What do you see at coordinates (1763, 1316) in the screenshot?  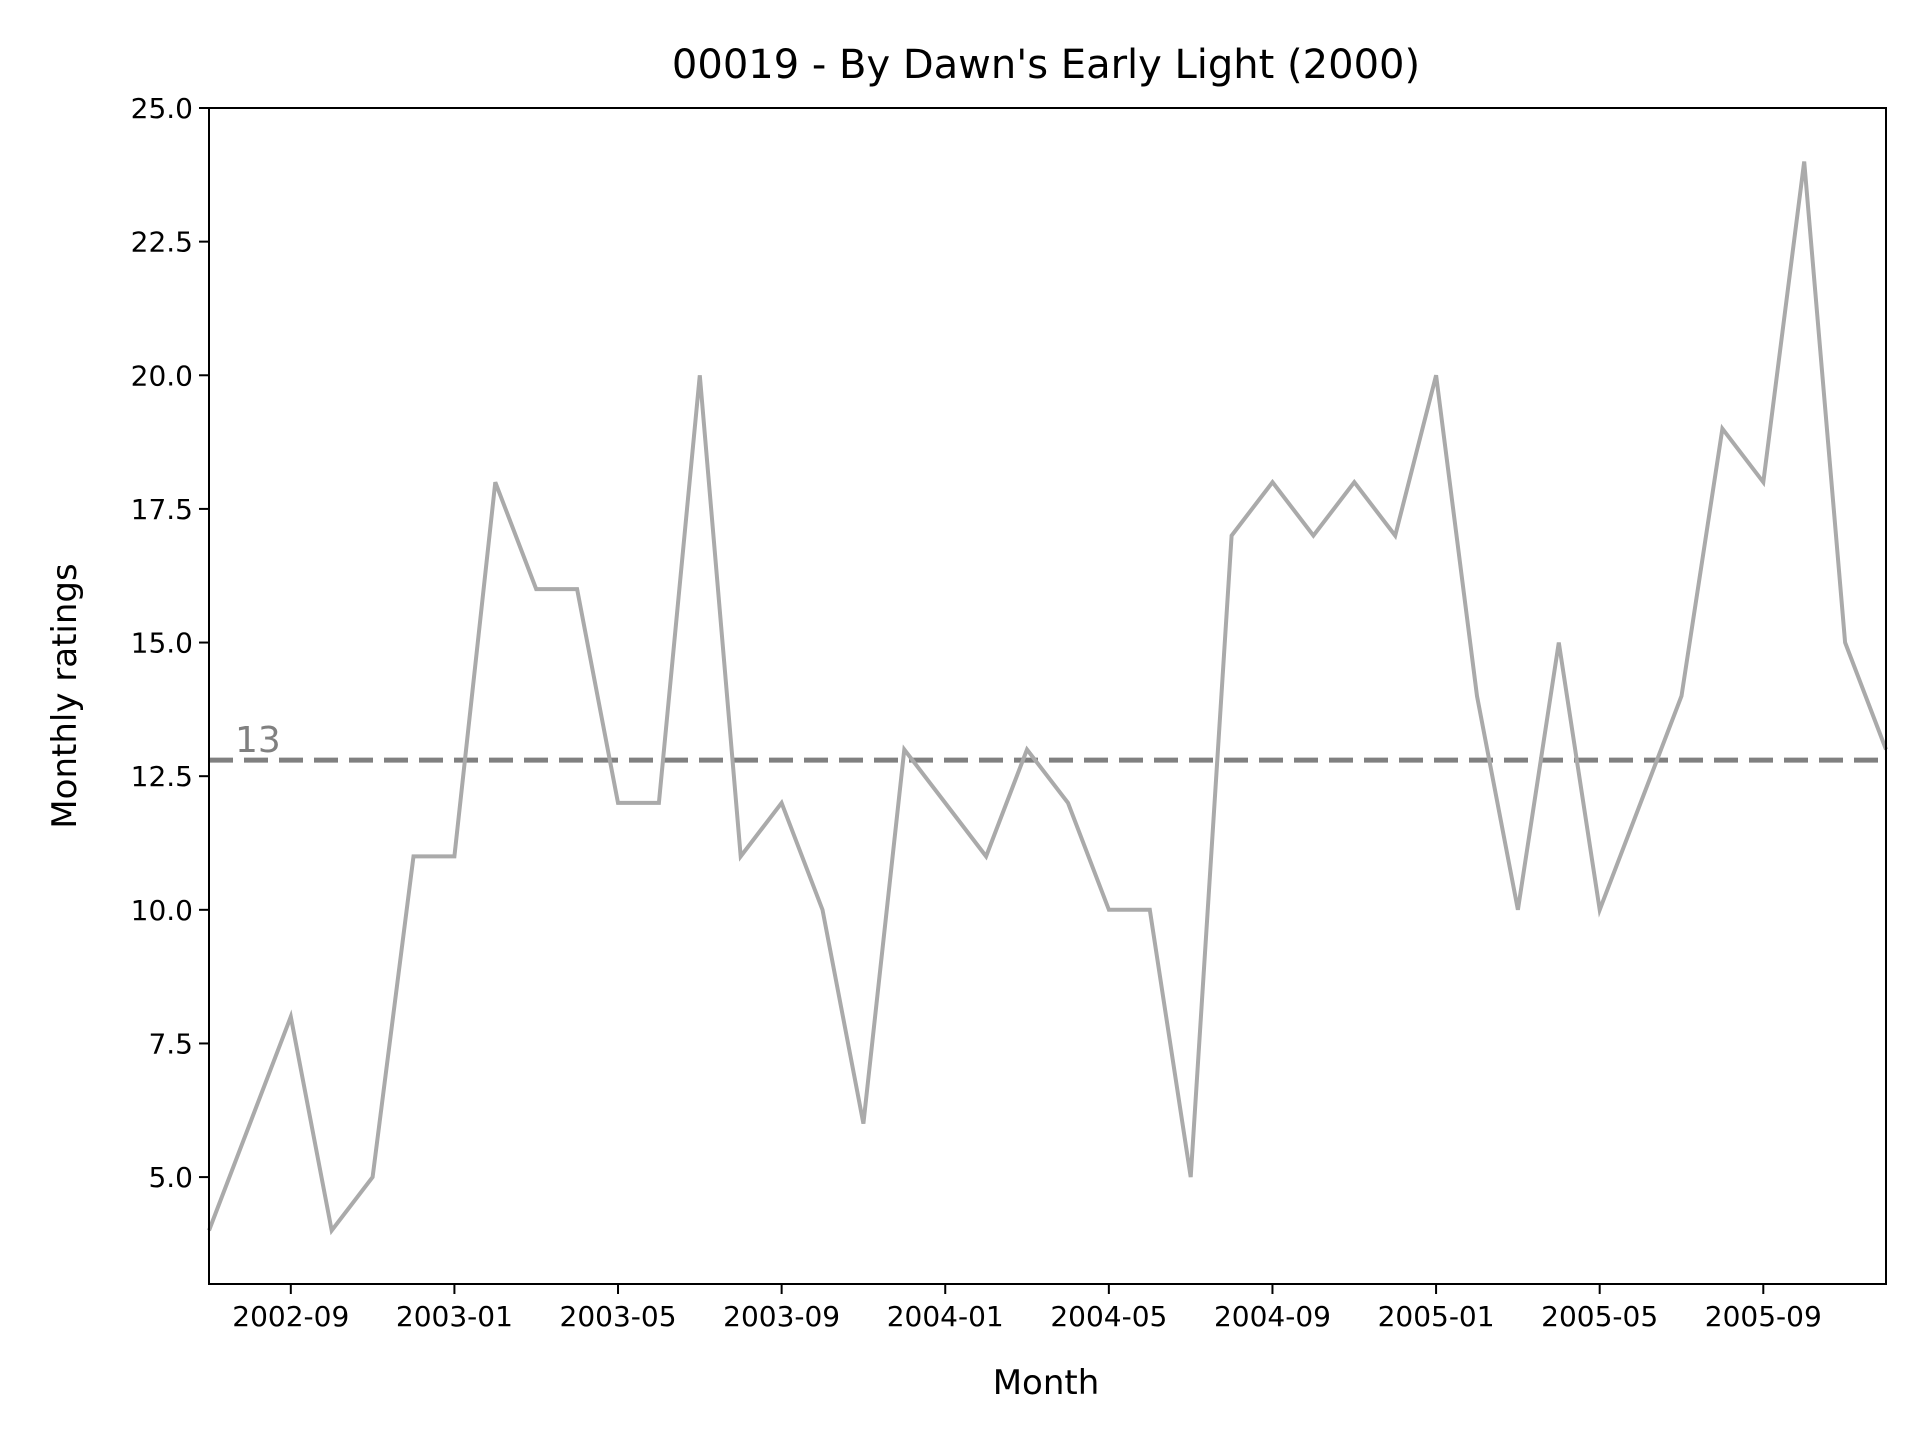 I see `x-tick-label: 2005-09` at bounding box center [1763, 1316].